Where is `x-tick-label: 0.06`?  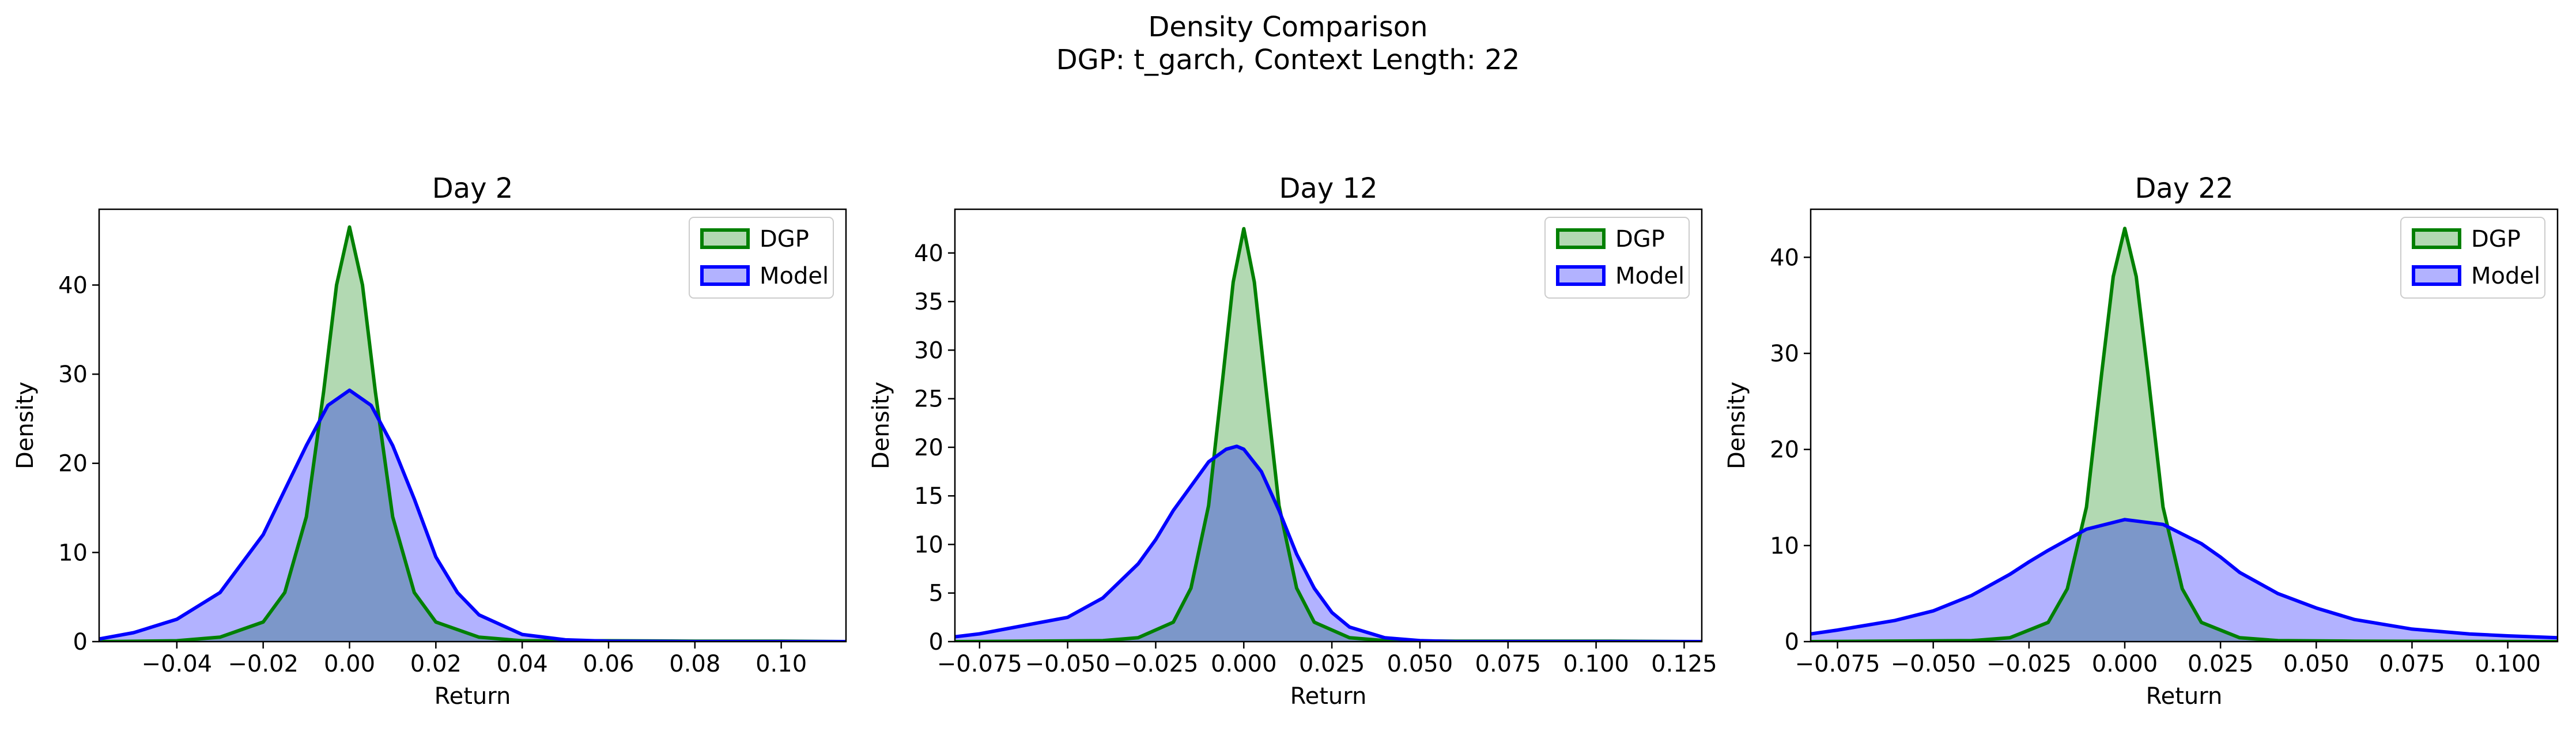 x-tick-label: 0.06 is located at coordinates (608, 664).